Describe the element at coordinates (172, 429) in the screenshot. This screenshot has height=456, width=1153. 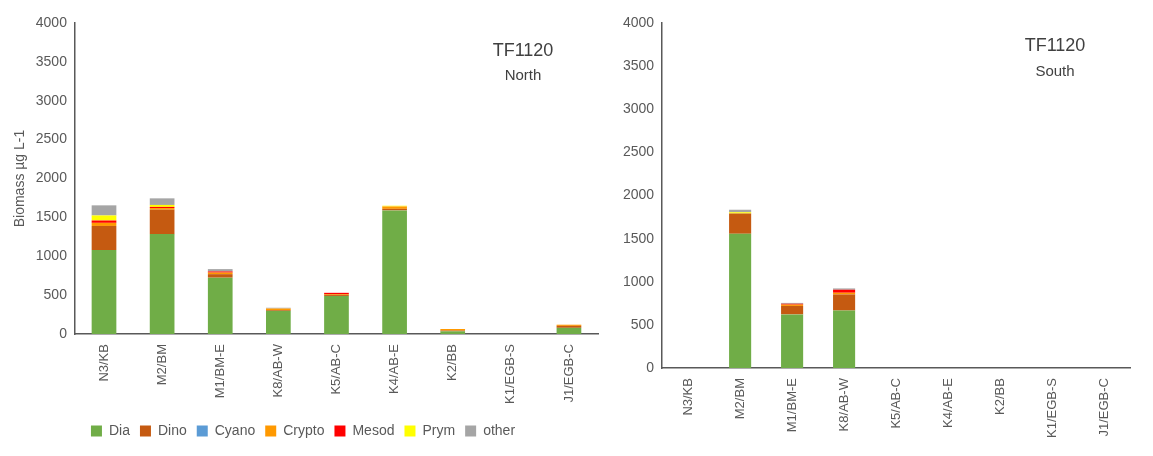
I see `legend-label: Dino` at that location.